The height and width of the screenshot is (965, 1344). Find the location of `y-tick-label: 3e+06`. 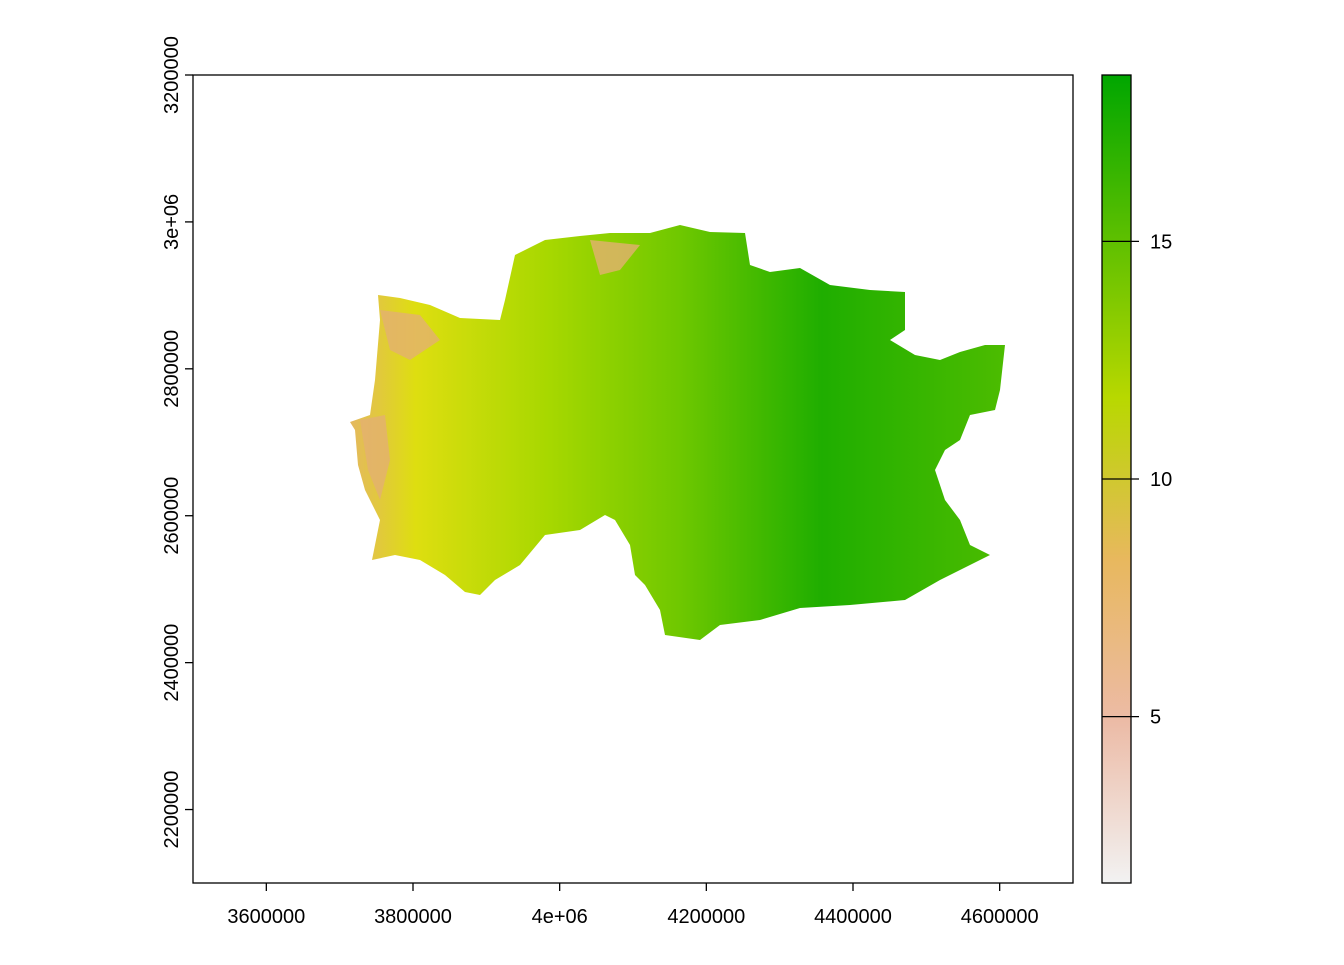

y-tick-label: 3e+06 is located at coordinates (172, 222).